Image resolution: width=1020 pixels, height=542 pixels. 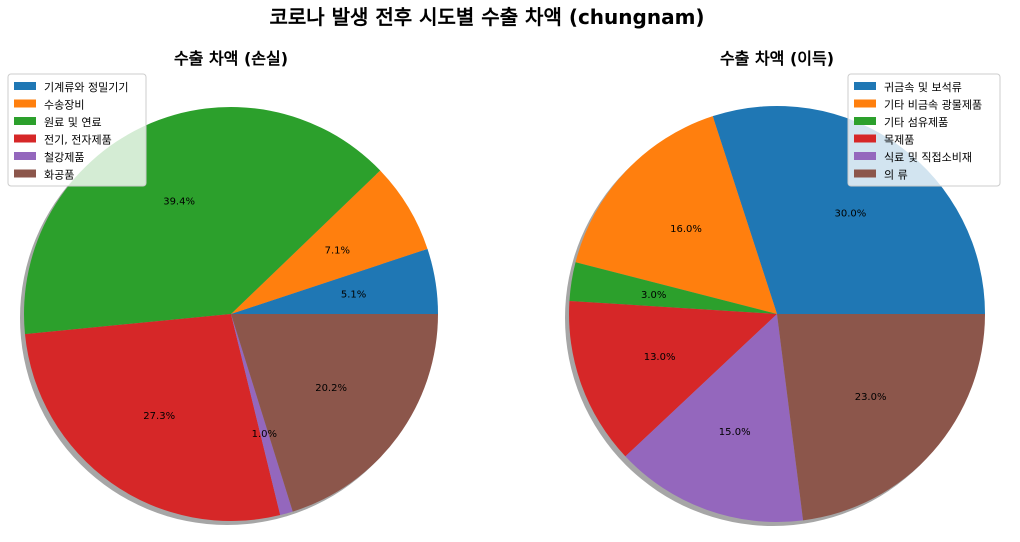 What do you see at coordinates (916, 122) in the screenshot?
I see `legend-label-gain-2: 기타 섬유제품` at bounding box center [916, 122].